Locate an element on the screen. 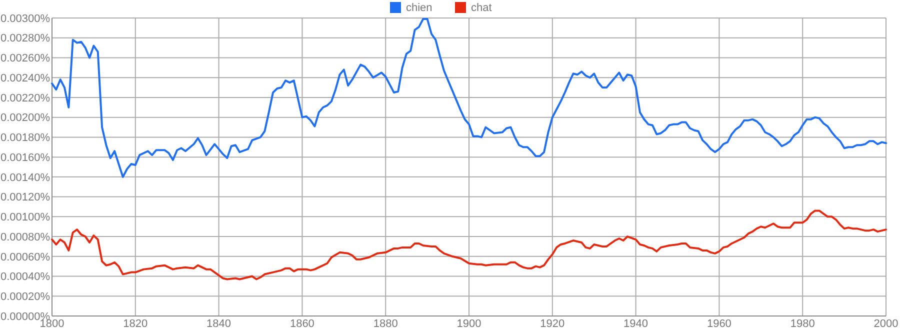 Image resolution: width=900 pixels, height=330 pixels. x-tick-label: 1940 is located at coordinates (636, 324).